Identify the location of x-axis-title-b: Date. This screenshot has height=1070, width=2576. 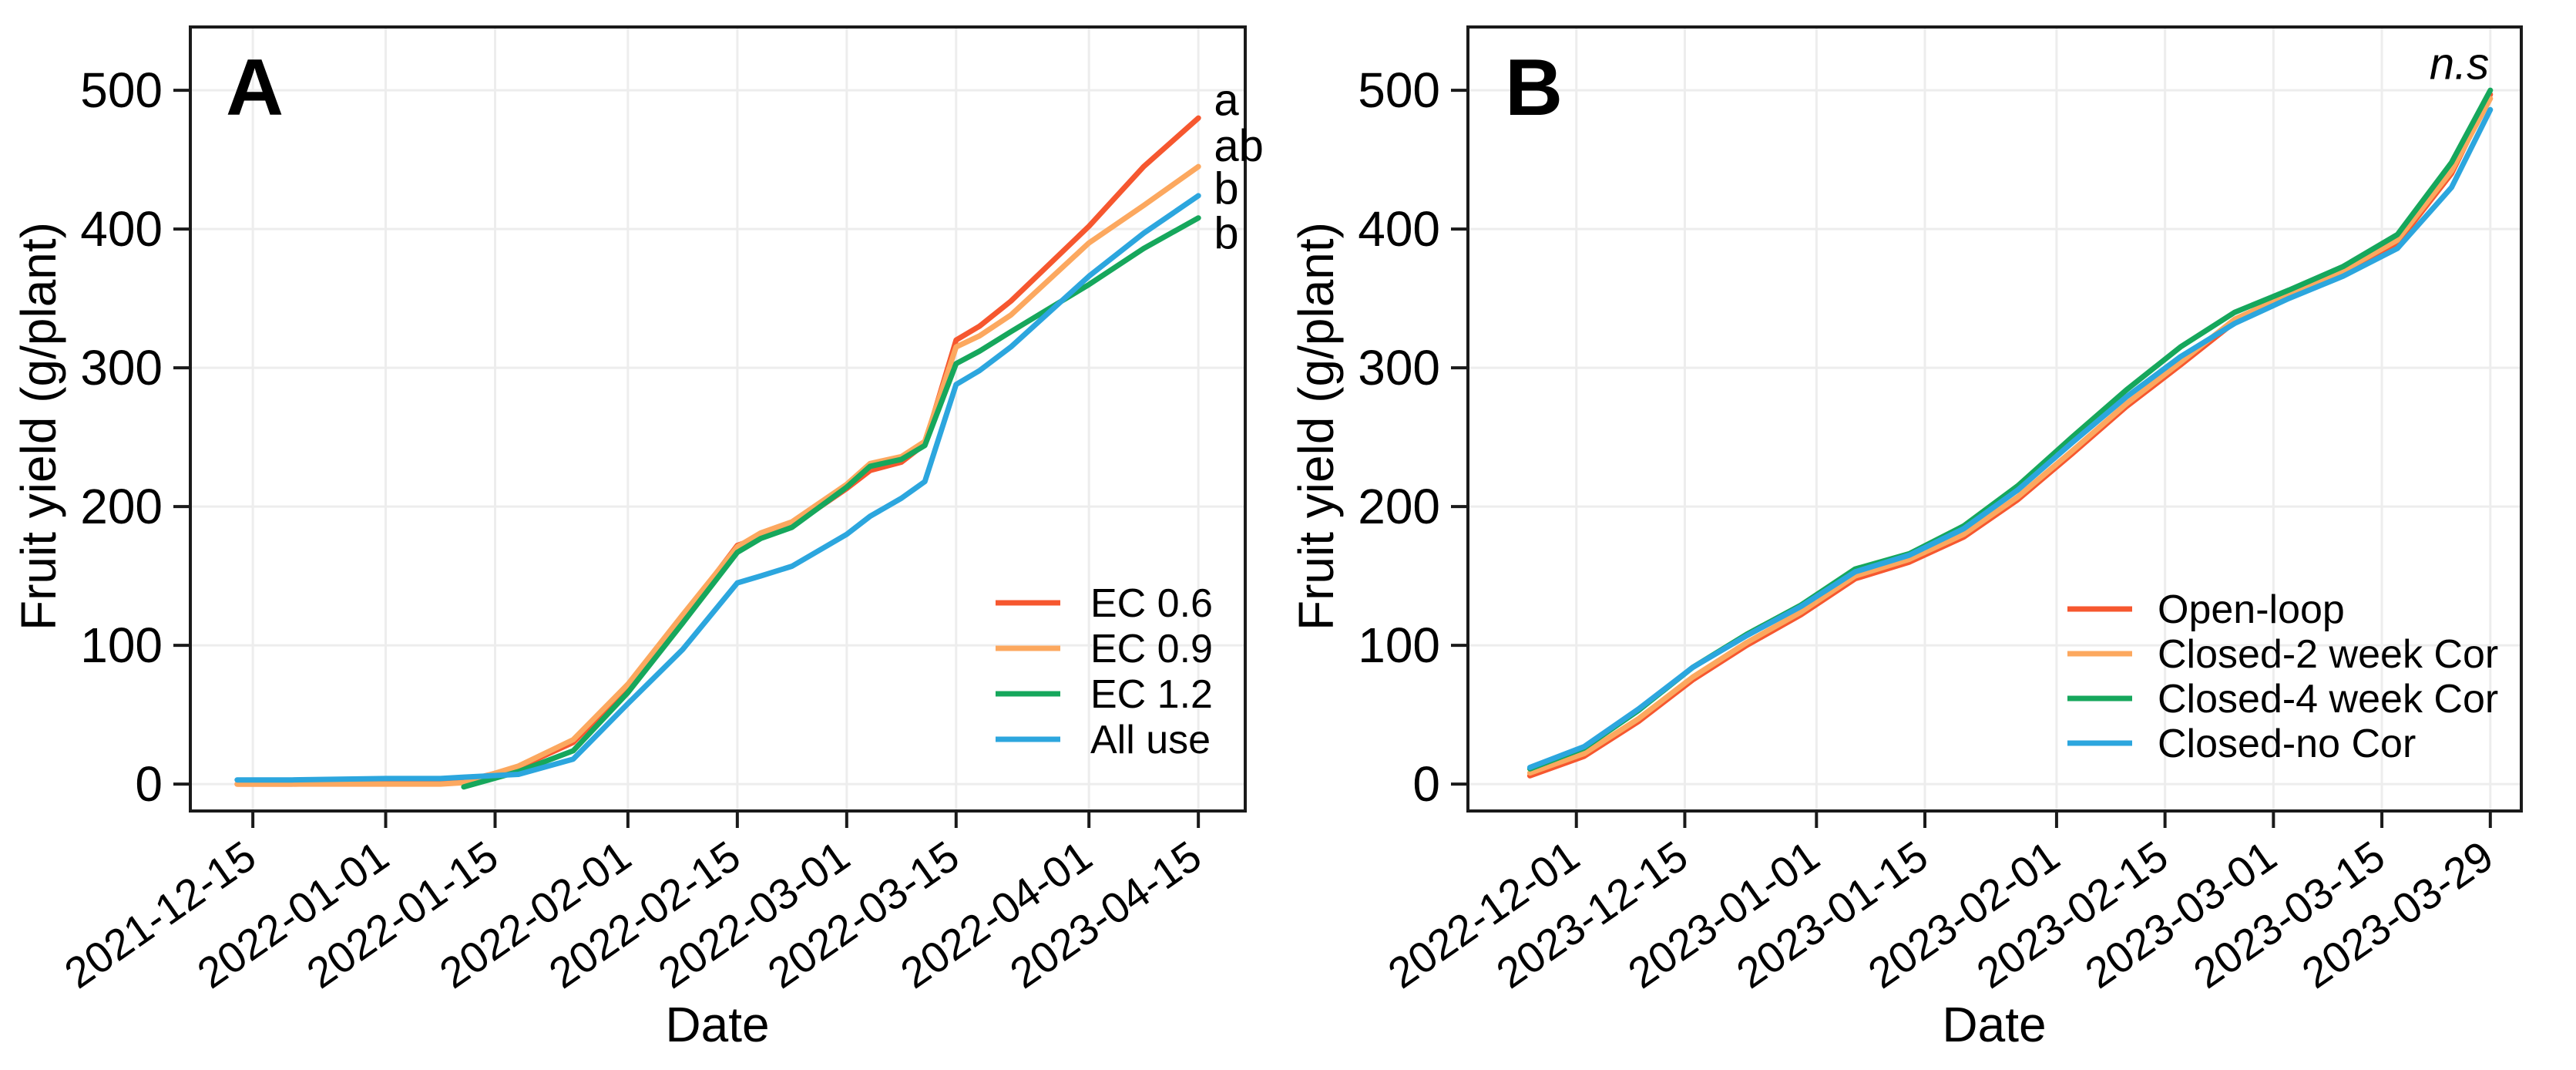
(1994, 1024).